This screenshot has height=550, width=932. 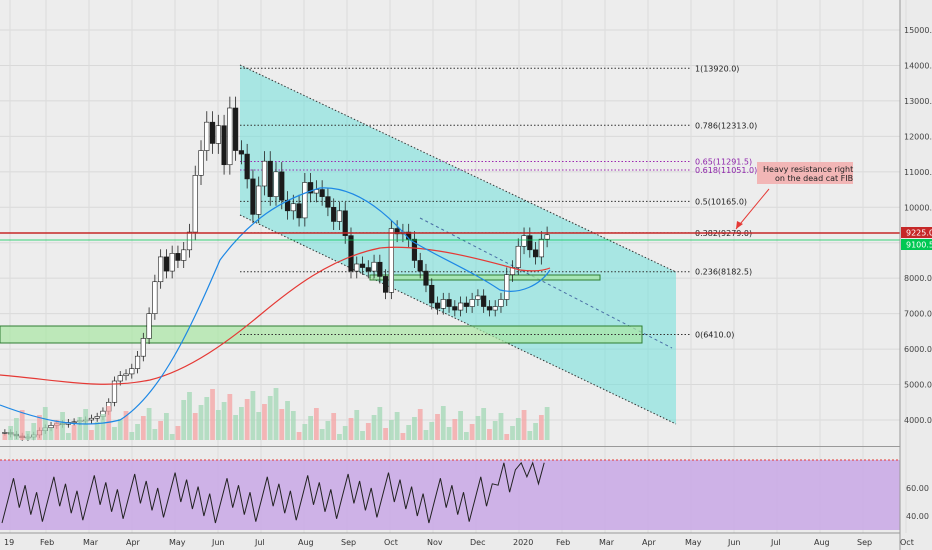 What do you see at coordinates (9, 542) in the screenshot?
I see `time-tick-label: 19` at bounding box center [9, 542].